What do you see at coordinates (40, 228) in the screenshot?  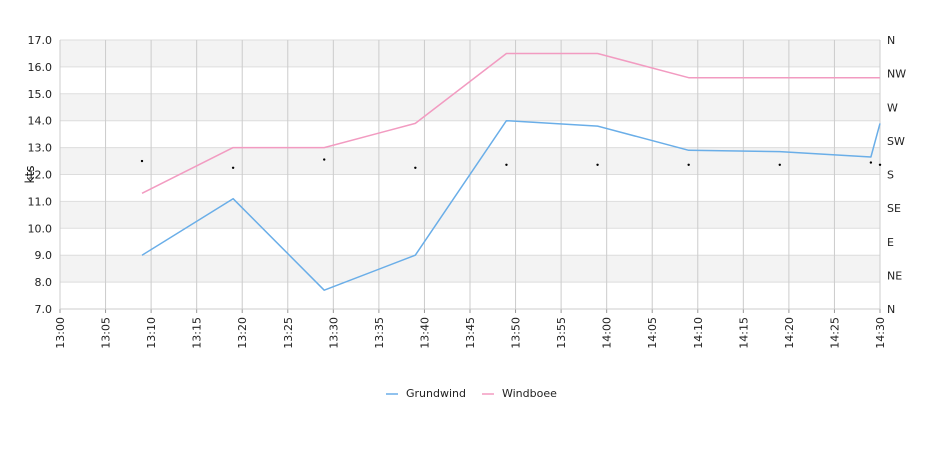 I see `y-tick-label: 10.0` at bounding box center [40, 228].